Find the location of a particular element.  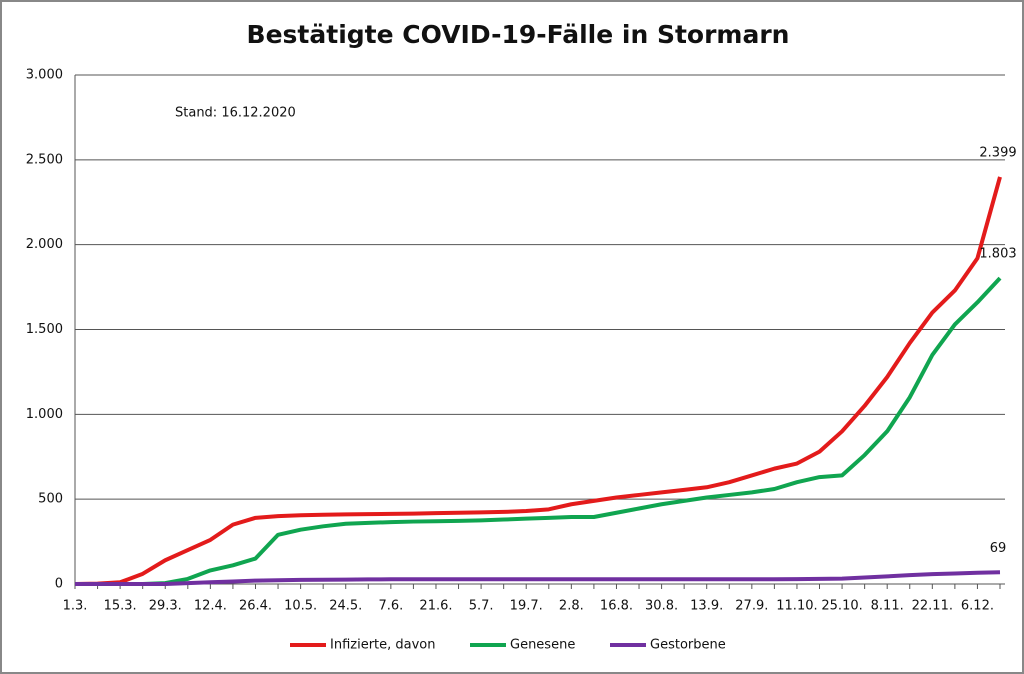

x-tick-label: 29.3. is located at coordinates (165, 606).